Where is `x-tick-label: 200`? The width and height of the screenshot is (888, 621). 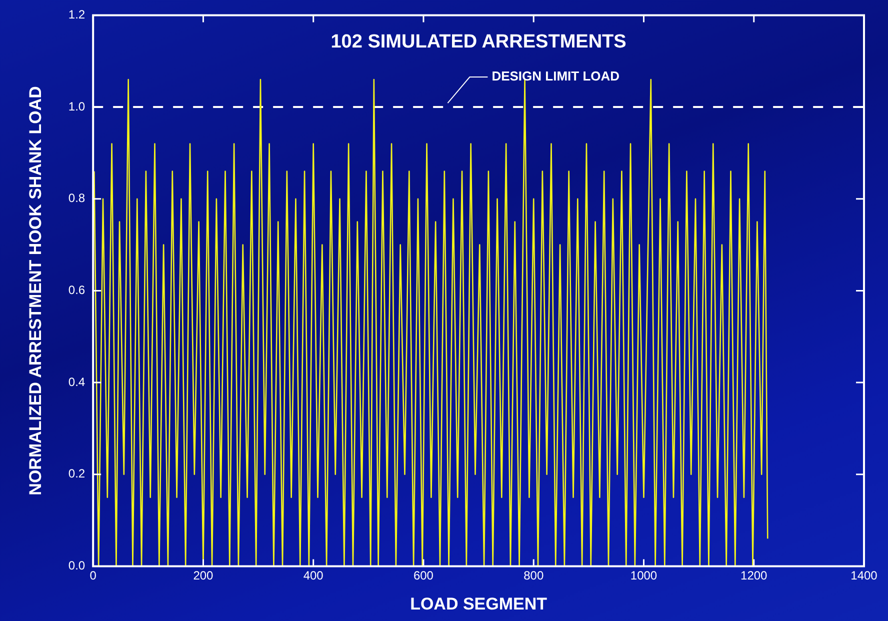
x-tick-label: 200 is located at coordinates (203, 575).